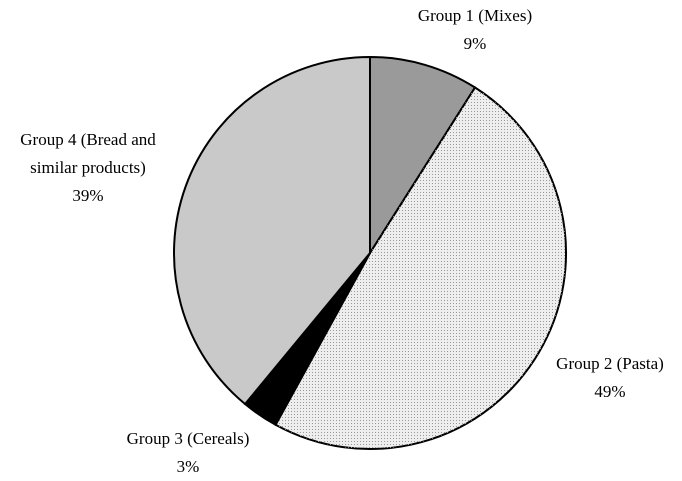 The image size is (682, 481). What do you see at coordinates (88, 195) in the screenshot?
I see `value-label: 39%` at bounding box center [88, 195].